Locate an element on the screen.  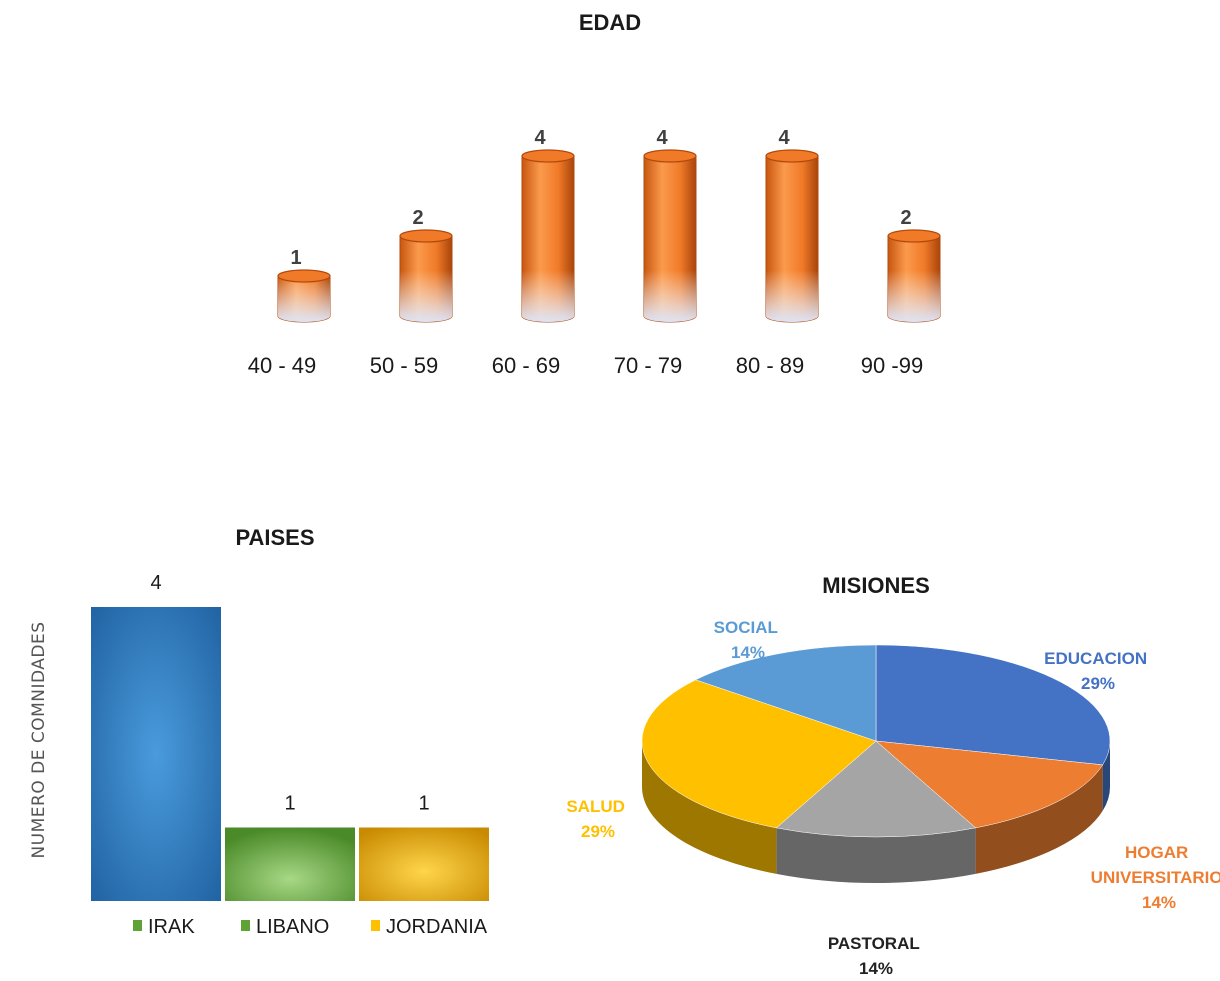
edad-category-label: 70 - 79 is located at coordinates (648, 365).